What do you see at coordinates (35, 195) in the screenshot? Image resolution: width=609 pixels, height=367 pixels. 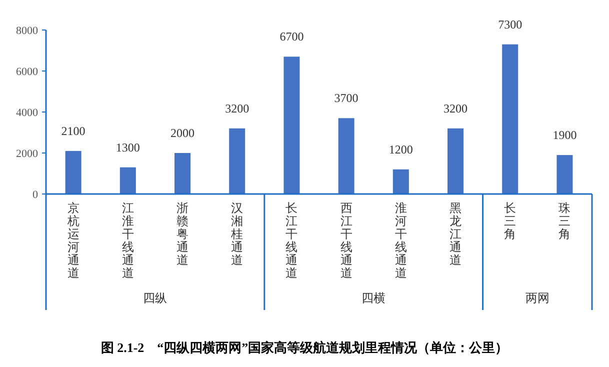 I see `y-tick-label: 0` at bounding box center [35, 195].